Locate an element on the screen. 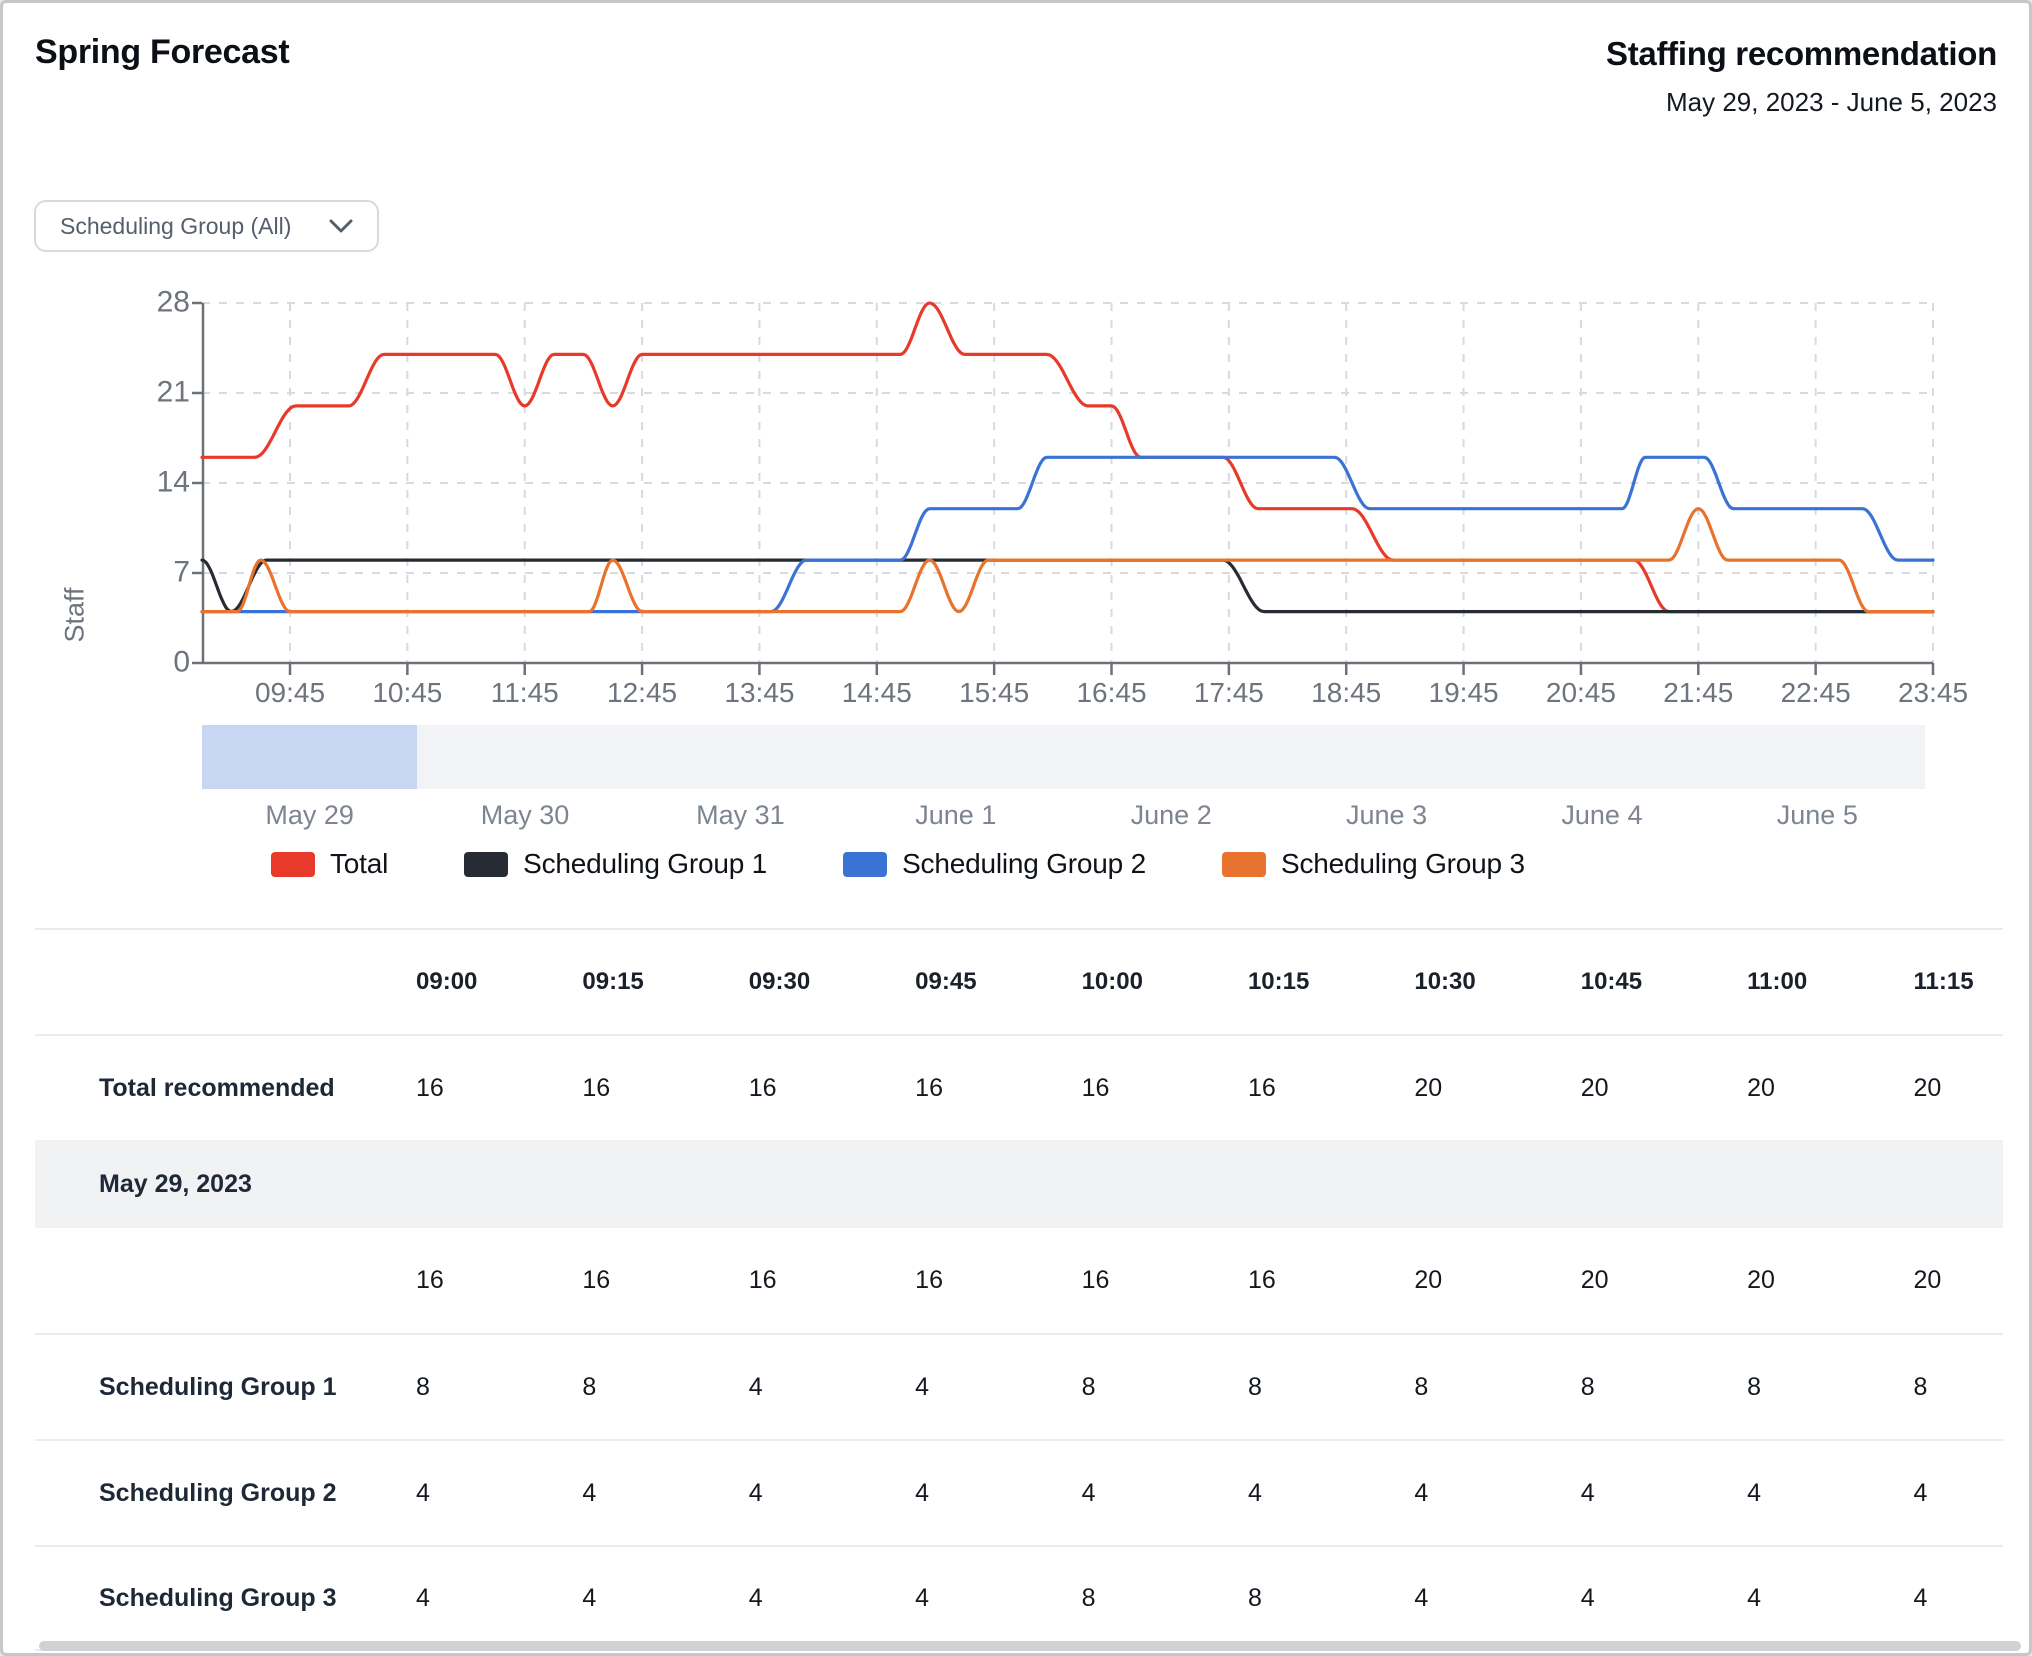 The height and width of the screenshot is (1656, 2032). x-tick-label: 20:45 is located at coordinates (1580, 692).